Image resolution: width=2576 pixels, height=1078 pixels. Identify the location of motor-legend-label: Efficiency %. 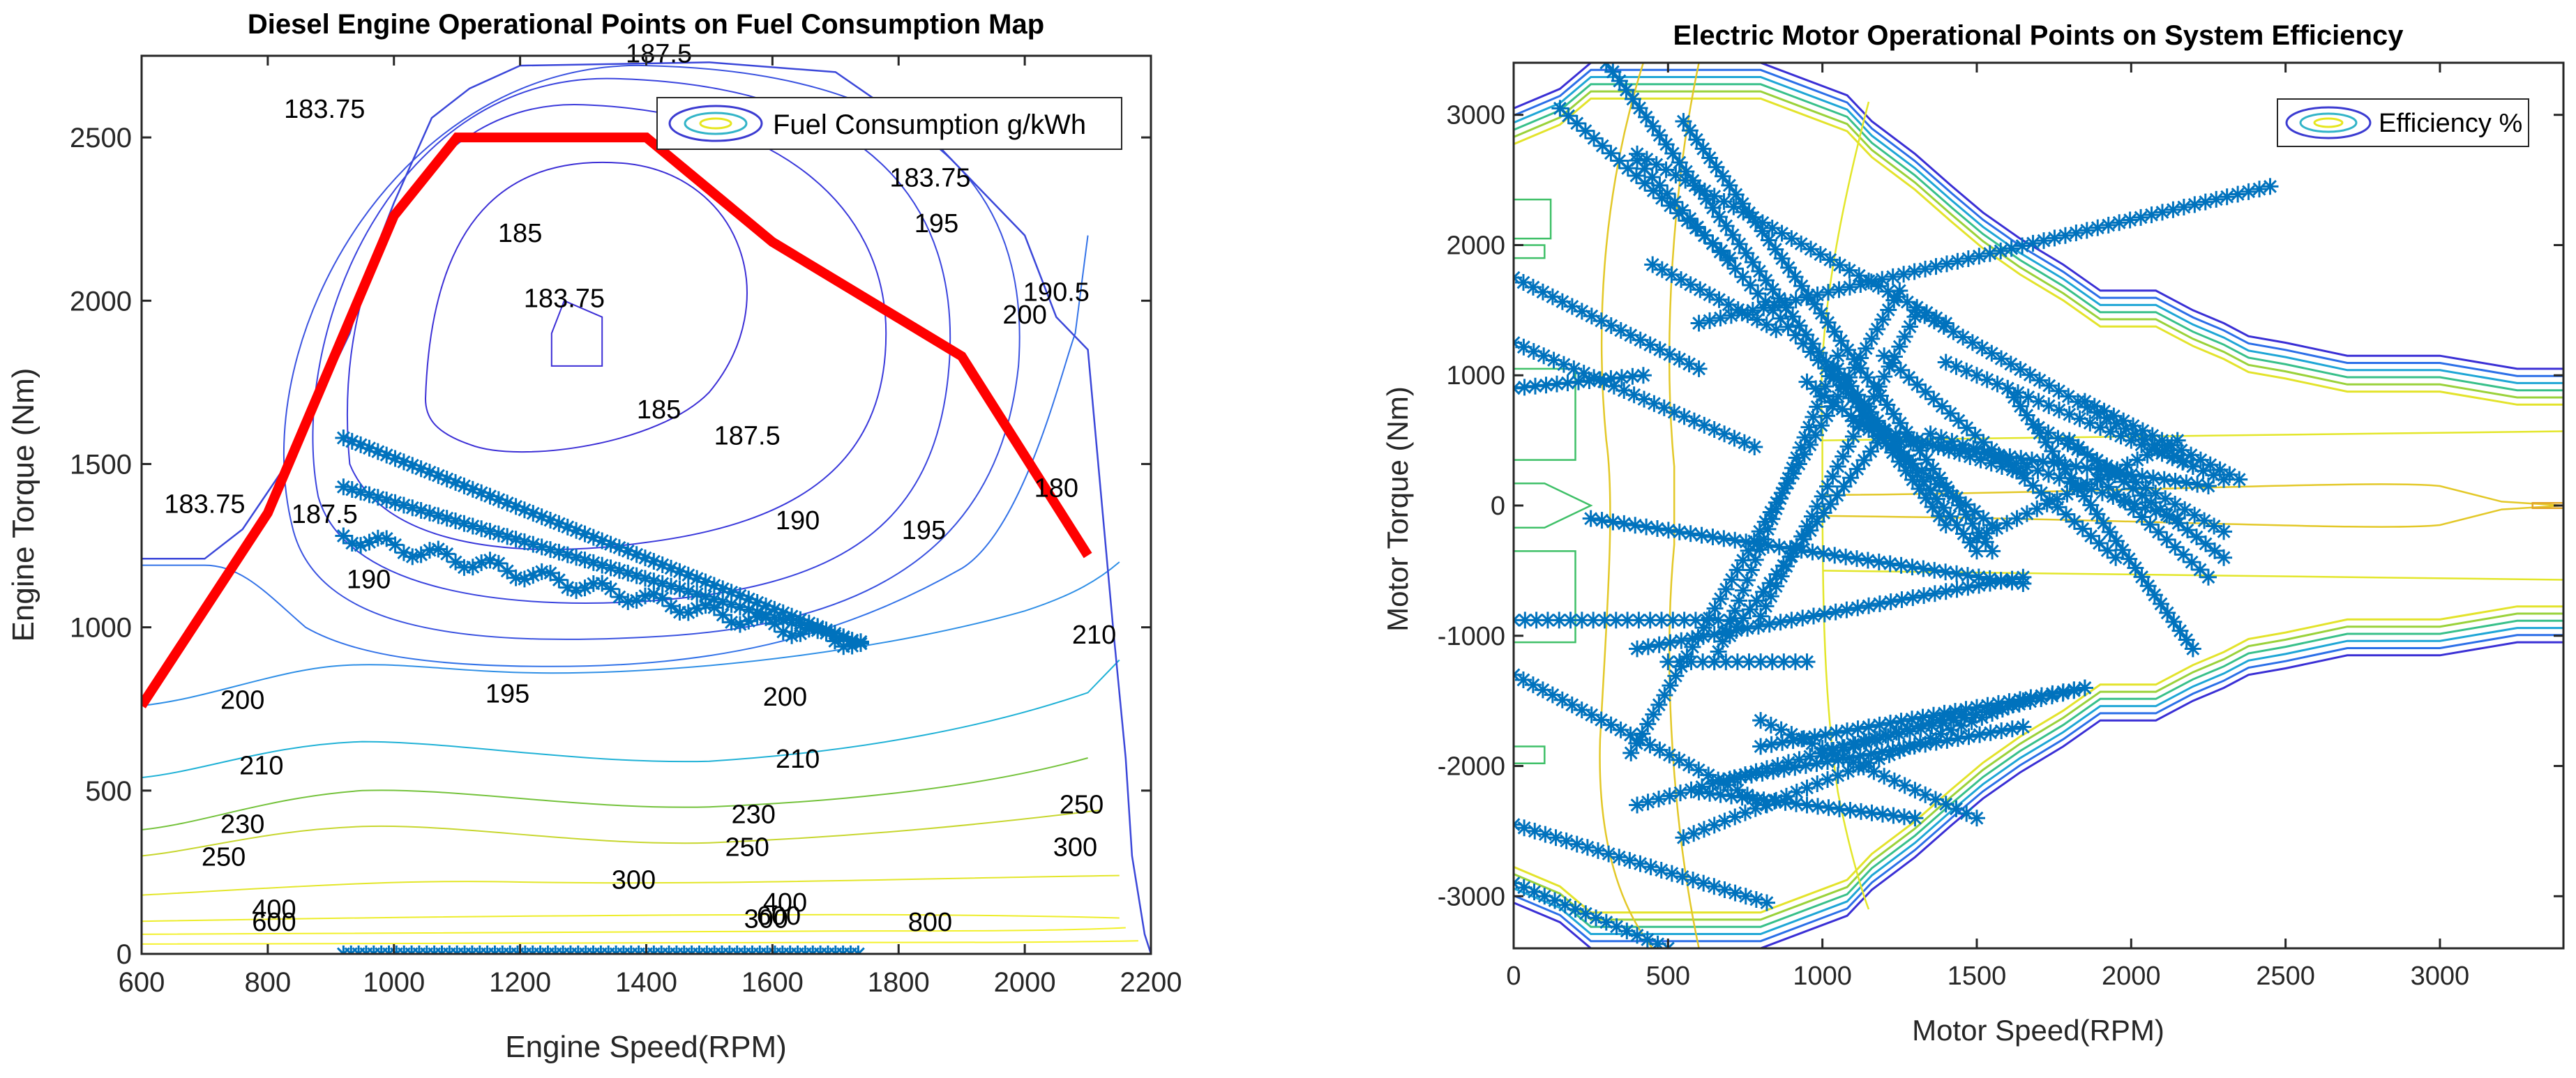
(2450, 123).